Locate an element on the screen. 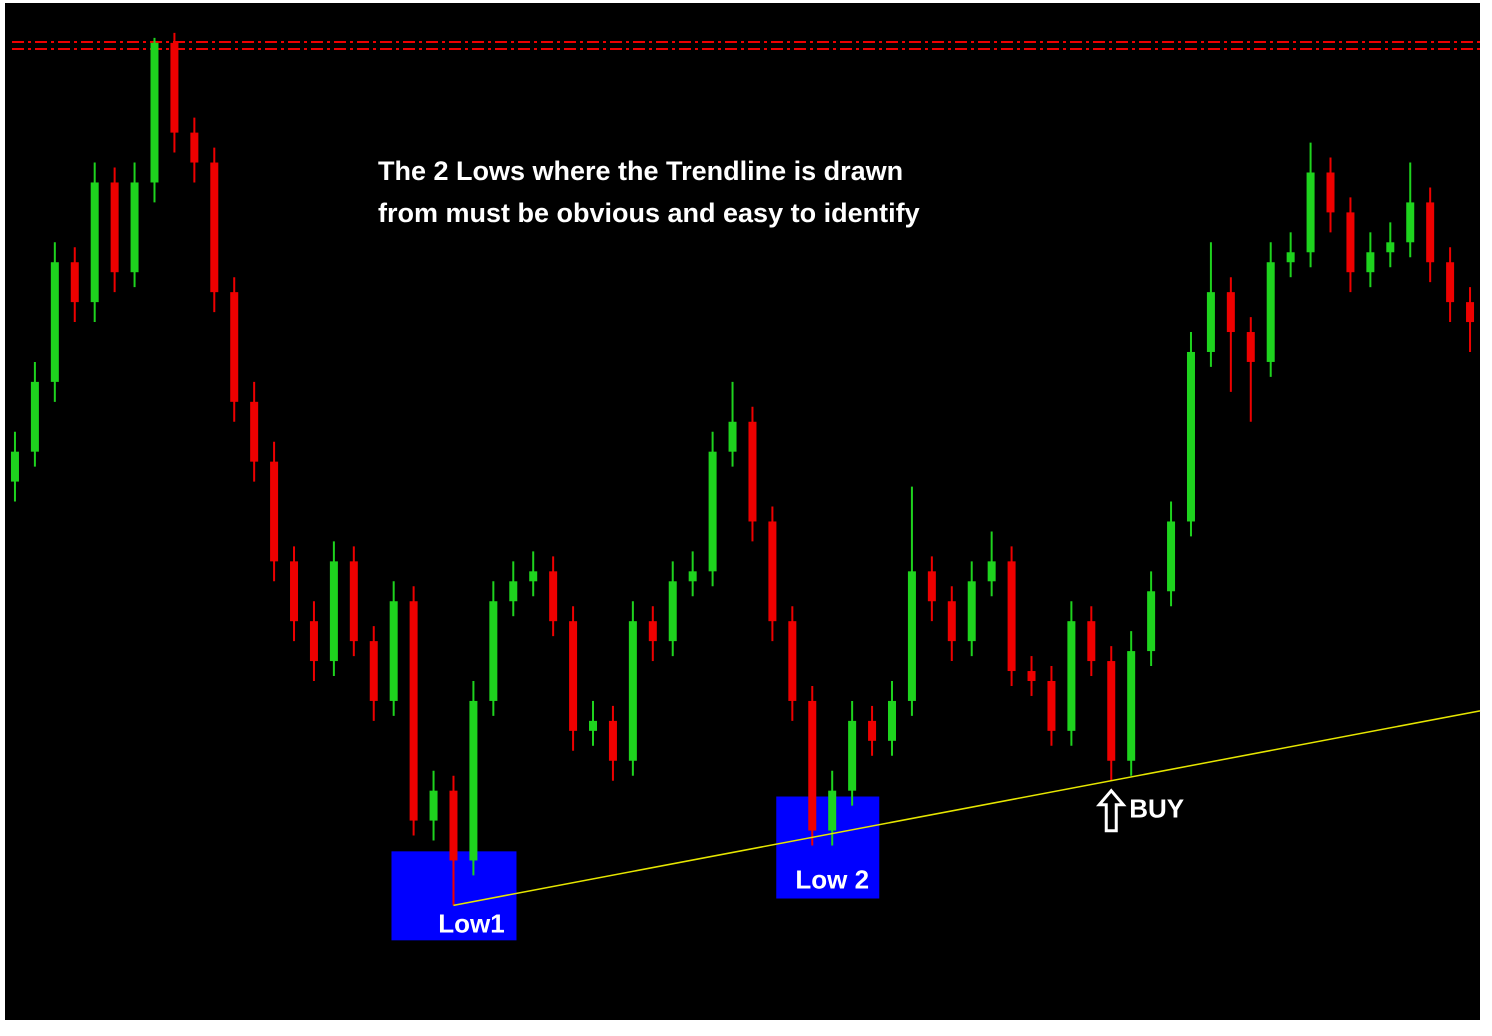 The image size is (1492, 1036). buy-label: BUY is located at coordinates (1156, 809).